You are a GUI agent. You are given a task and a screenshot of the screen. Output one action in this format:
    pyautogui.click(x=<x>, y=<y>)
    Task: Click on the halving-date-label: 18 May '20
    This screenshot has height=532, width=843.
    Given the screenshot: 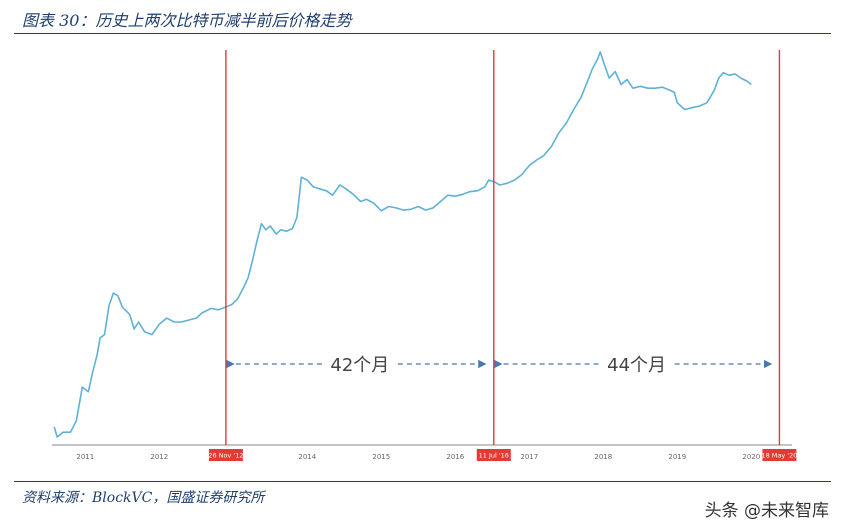 What is the action you would take?
    pyautogui.click(x=779, y=456)
    